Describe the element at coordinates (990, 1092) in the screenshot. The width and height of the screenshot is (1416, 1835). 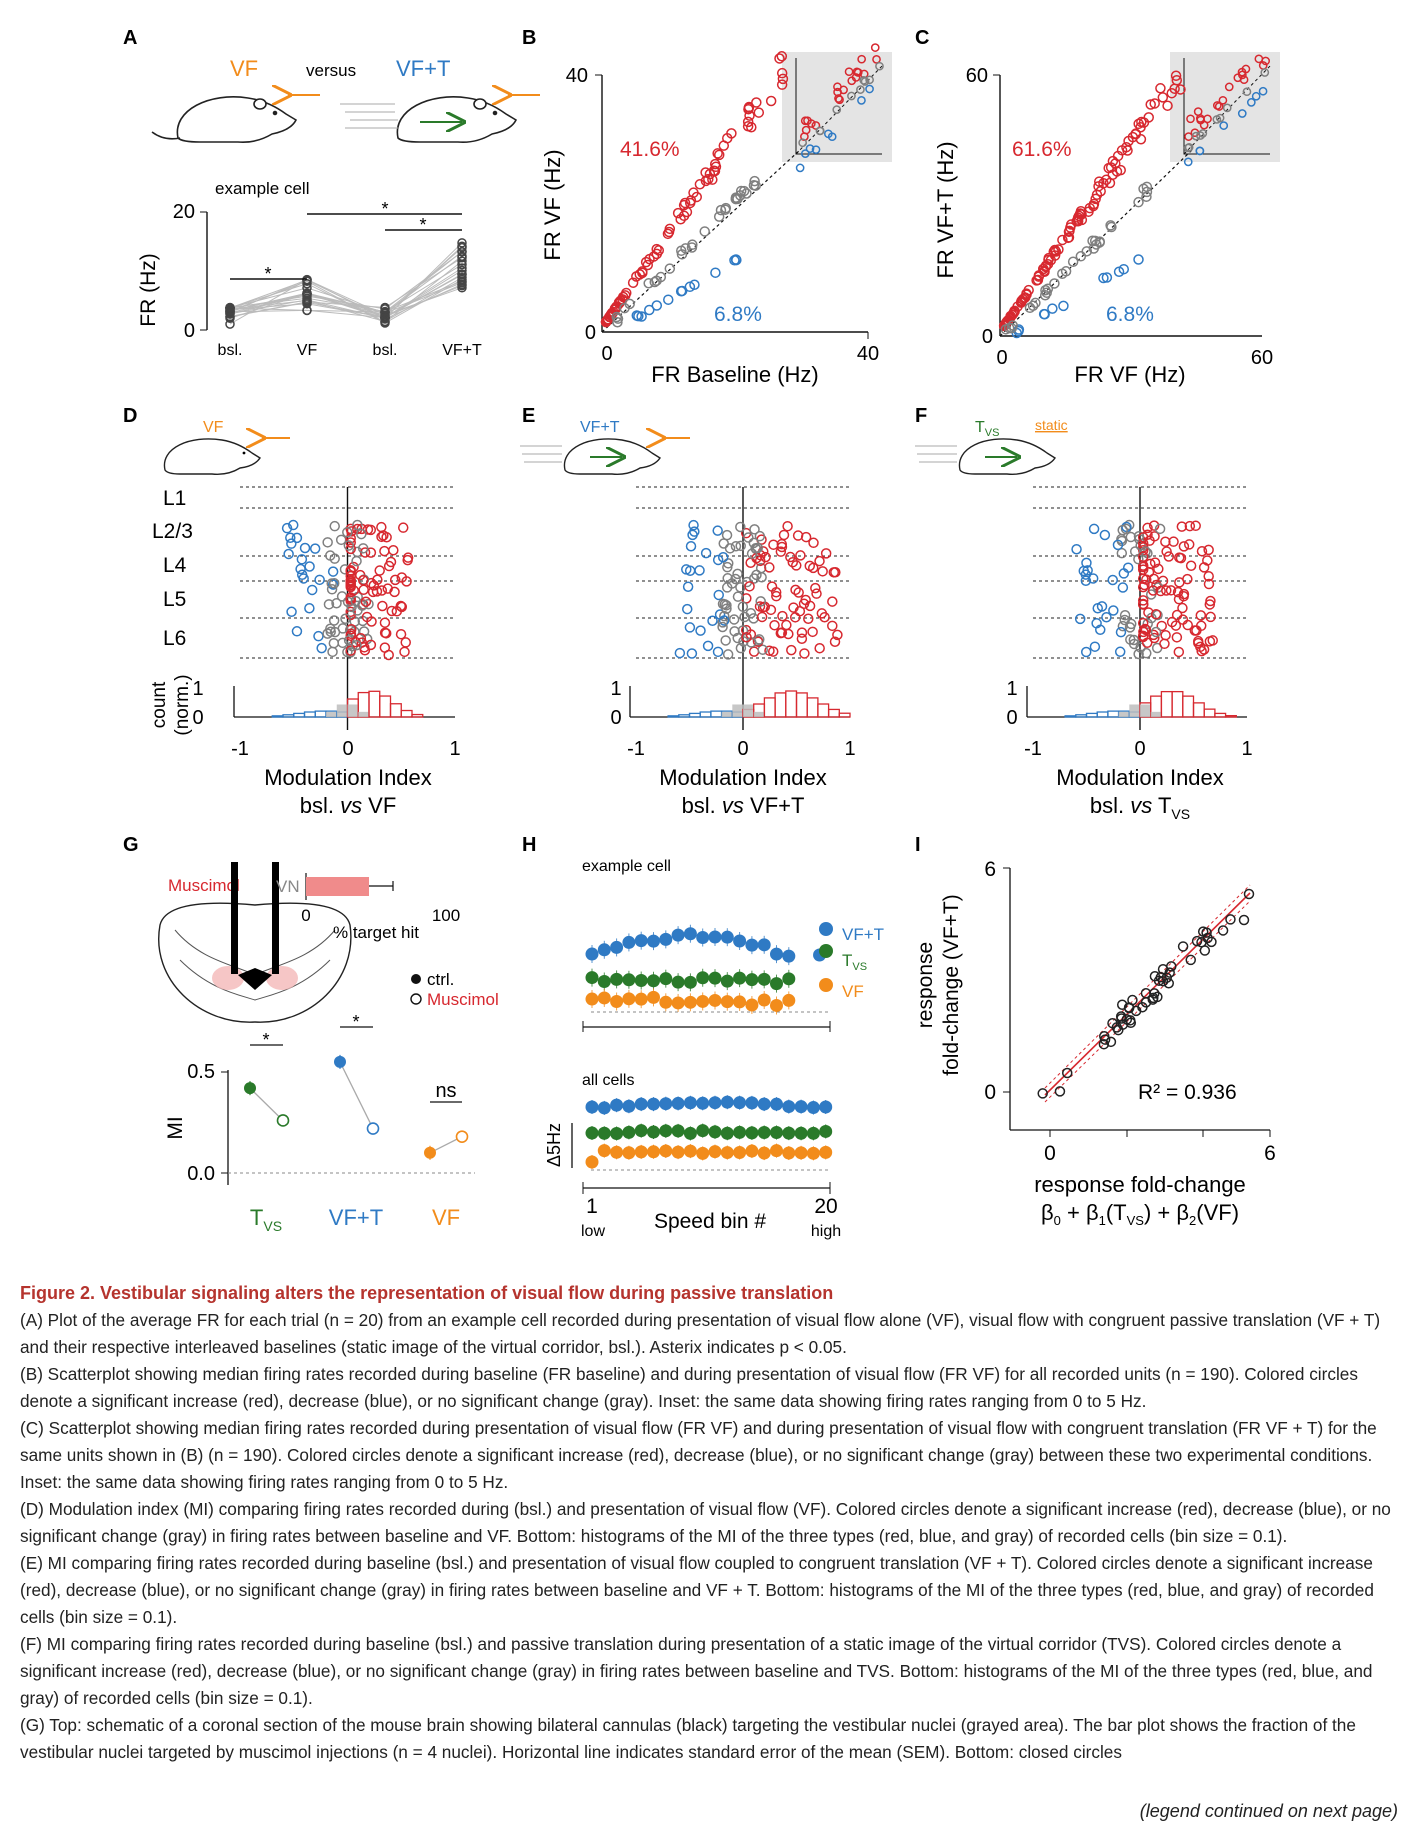
I see `ytick-0: 0` at that location.